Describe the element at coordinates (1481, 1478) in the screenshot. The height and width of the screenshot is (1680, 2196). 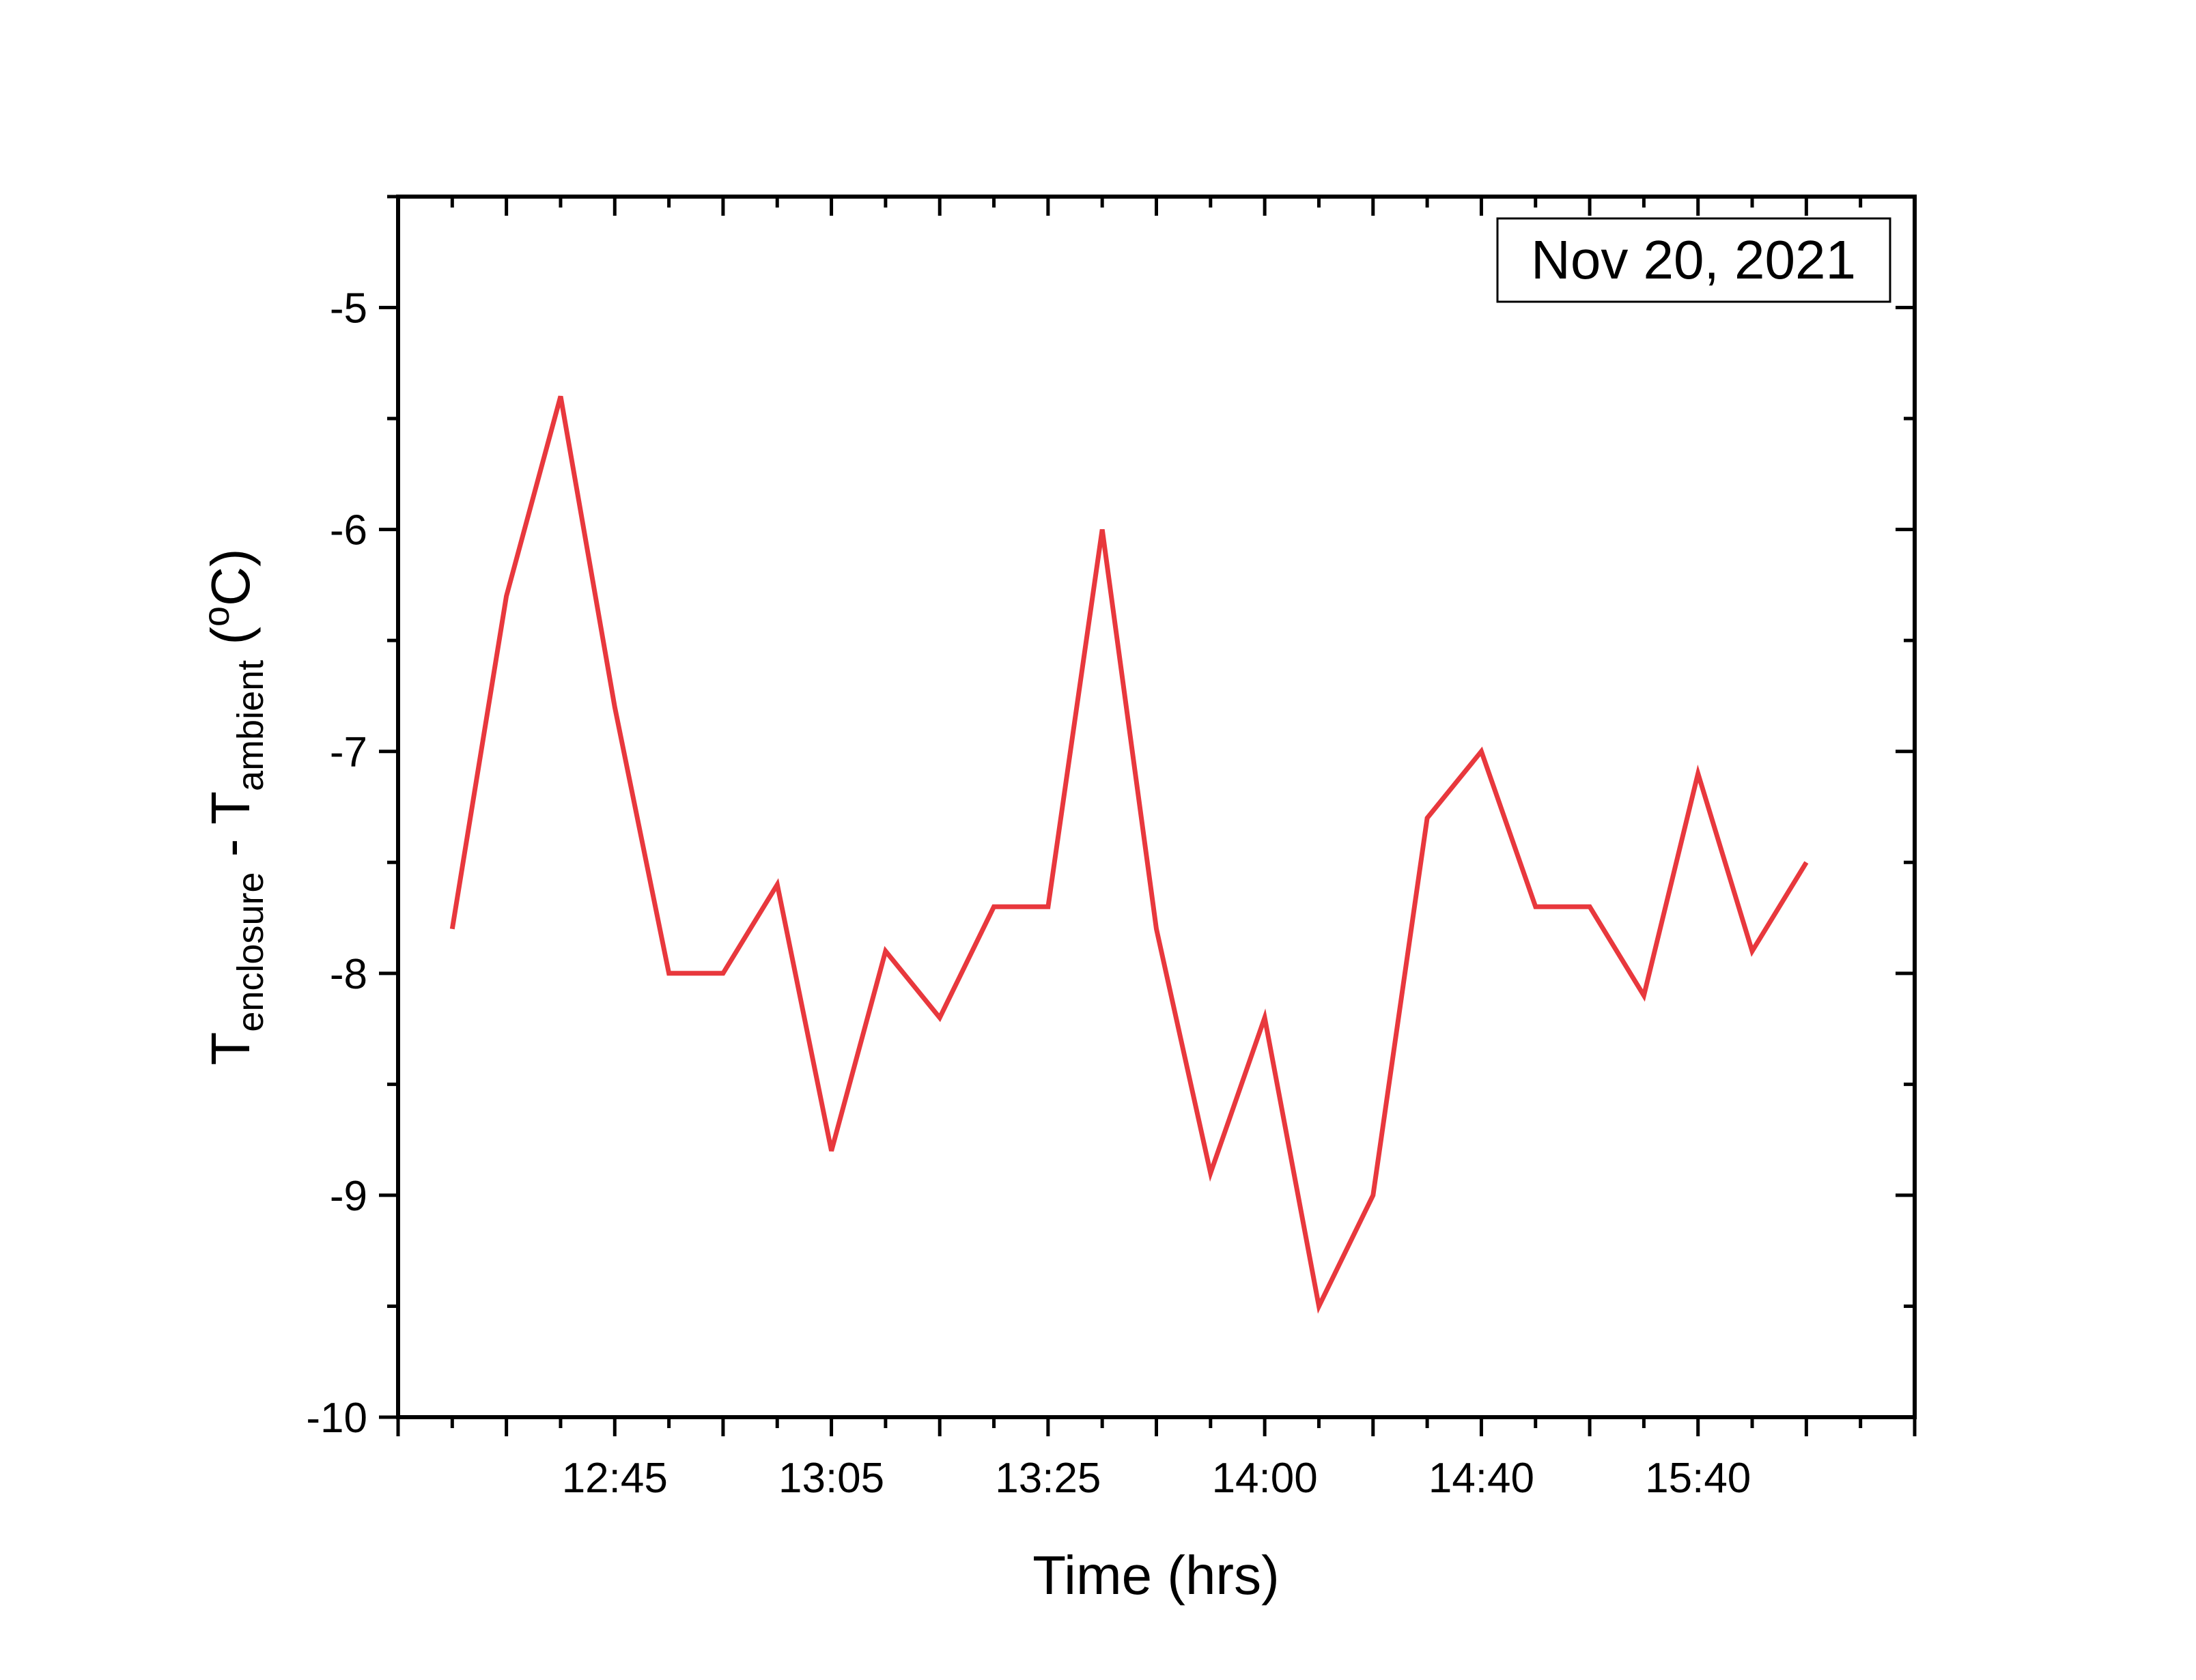
I see `x-tick-label: 14:40` at that location.